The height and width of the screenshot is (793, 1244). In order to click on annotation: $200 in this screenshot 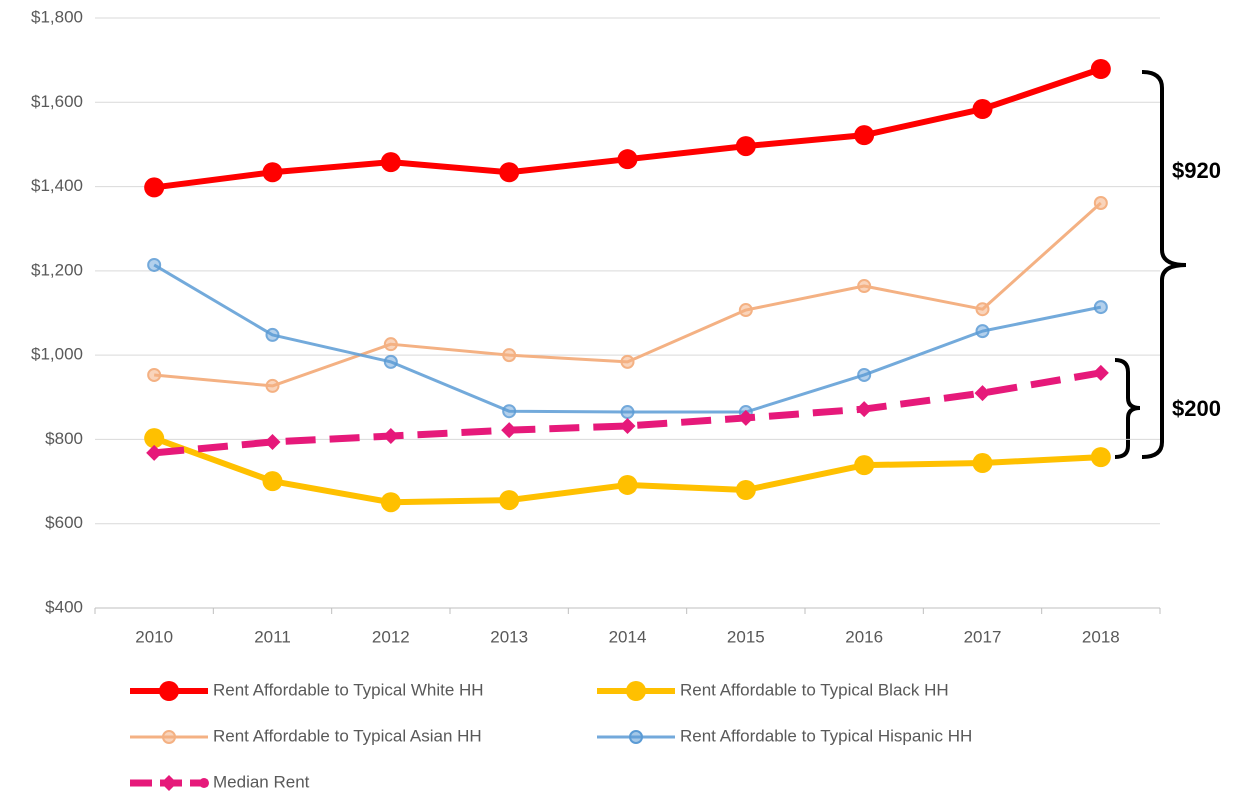, I will do `click(1196, 408)`.